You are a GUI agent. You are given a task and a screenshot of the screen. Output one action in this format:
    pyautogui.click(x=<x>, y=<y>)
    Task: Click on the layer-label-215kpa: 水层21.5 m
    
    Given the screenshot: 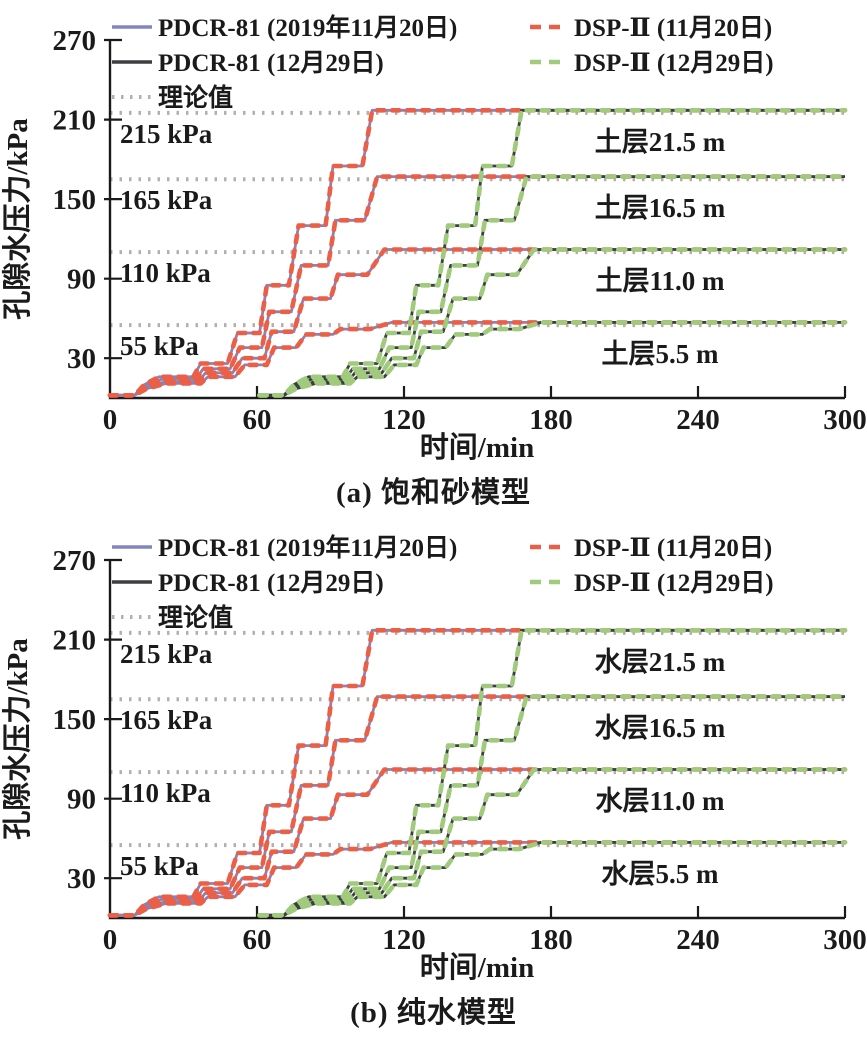 What is the action you would take?
    pyautogui.click(x=660, y=662)
    